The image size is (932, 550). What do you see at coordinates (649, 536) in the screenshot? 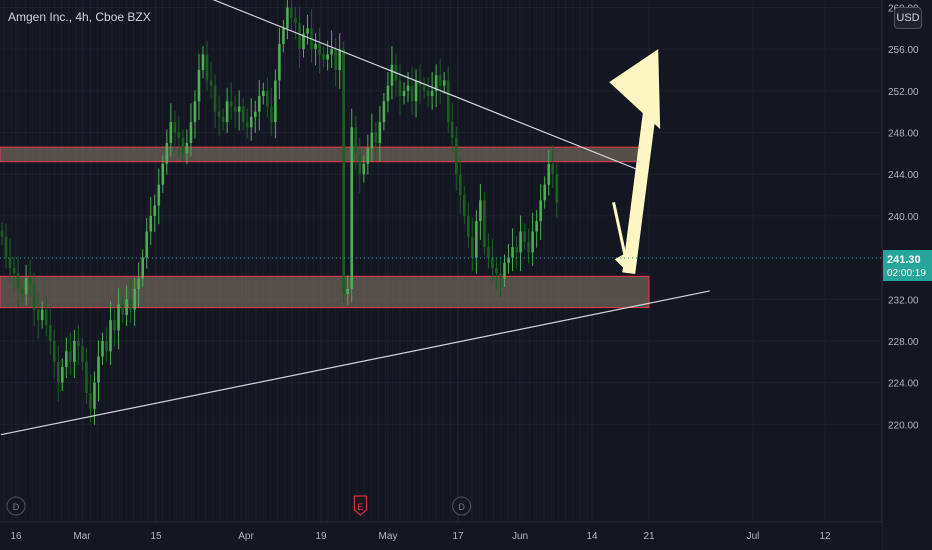
I see `time-tick-label: 21` at bounding box center [649, 536].